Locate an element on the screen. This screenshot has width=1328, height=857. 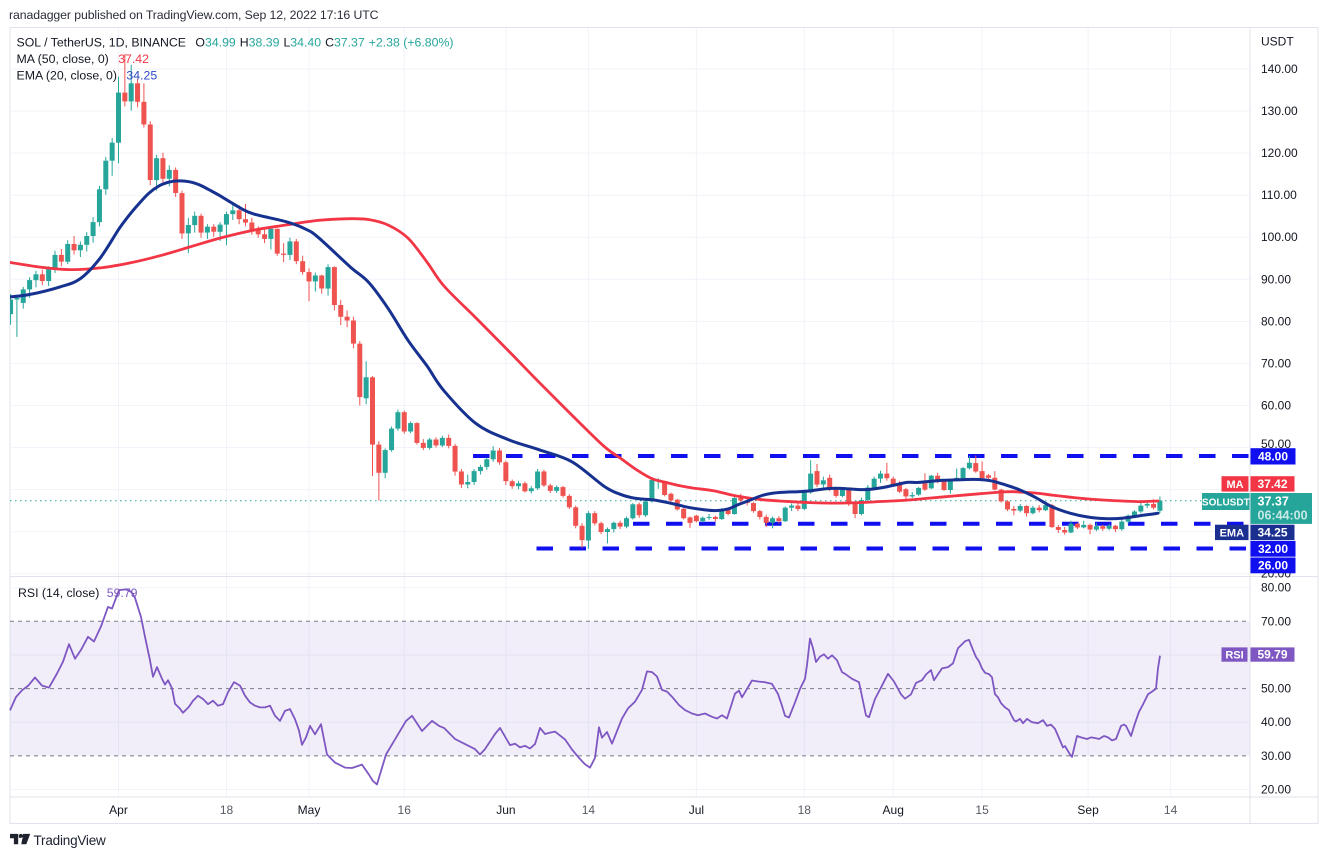
svg-text: 16 is located at coordinates (405, 810).